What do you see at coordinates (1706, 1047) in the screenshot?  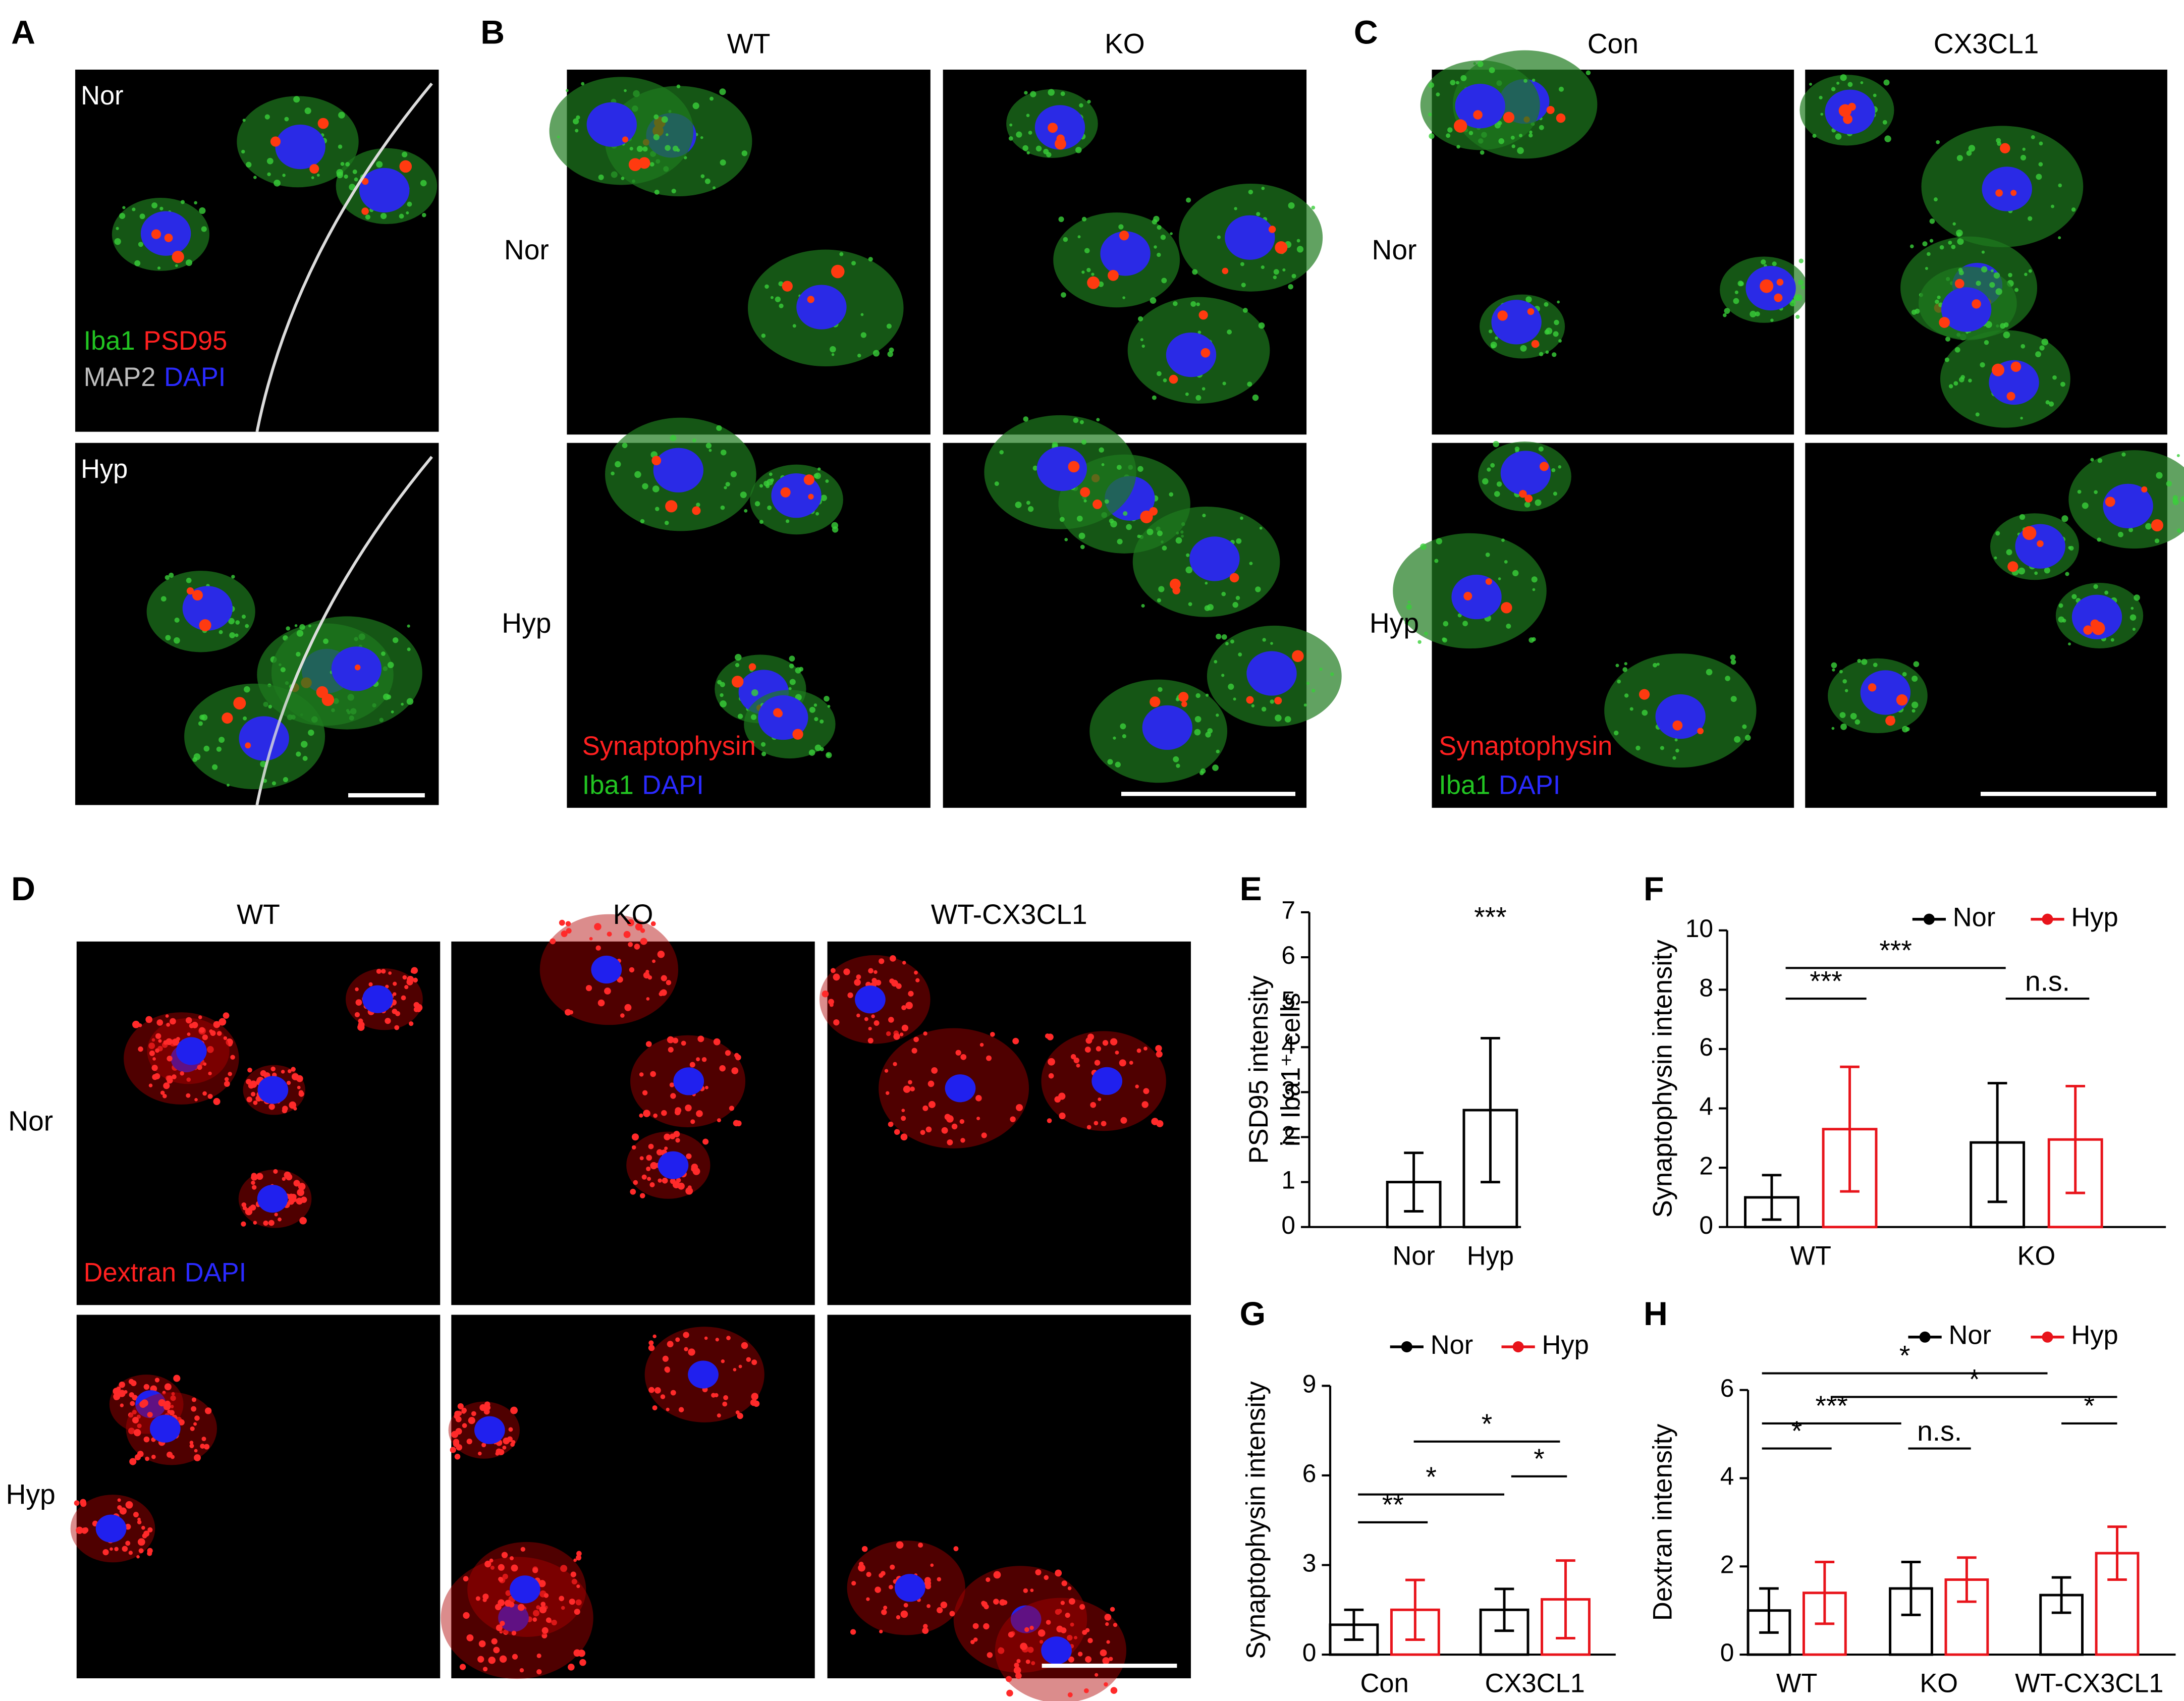 I see `y-tick-label: 6` at bounding box center [1706, 1047].